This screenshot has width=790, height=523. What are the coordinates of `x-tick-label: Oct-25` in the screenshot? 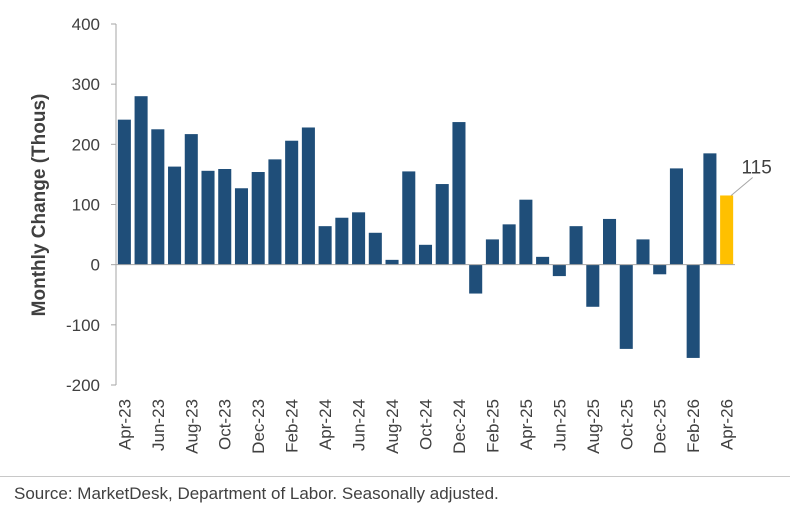 It's located at (626, 424).